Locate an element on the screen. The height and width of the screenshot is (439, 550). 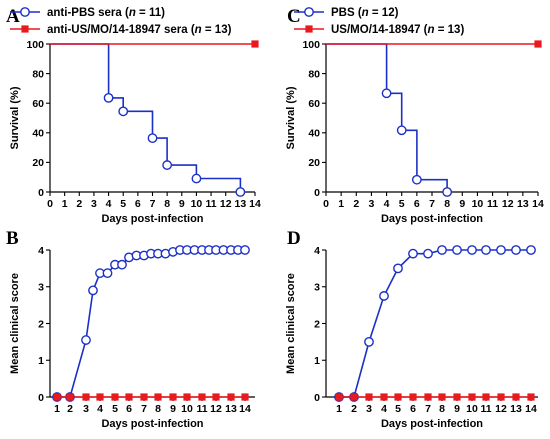
y-tick-label: 2 is located at coordinates (317, 324).